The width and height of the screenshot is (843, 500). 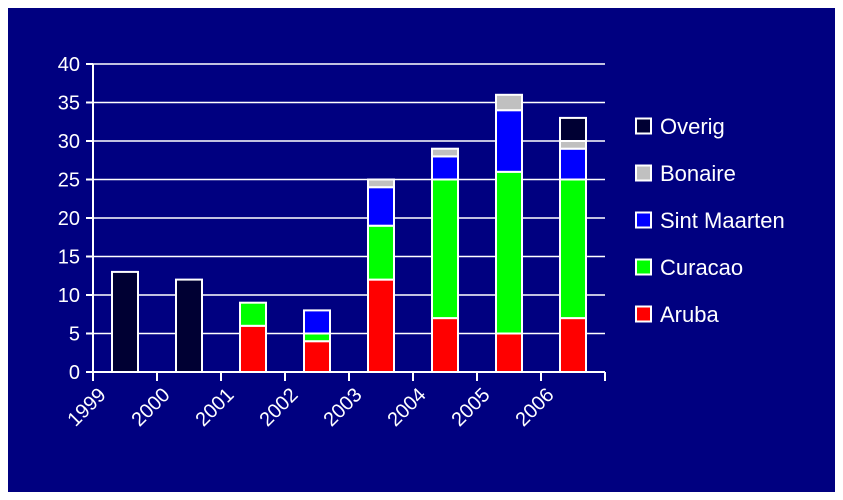 I want to click on x-tick-label-2000: 2000, so click(x=151, y=407).